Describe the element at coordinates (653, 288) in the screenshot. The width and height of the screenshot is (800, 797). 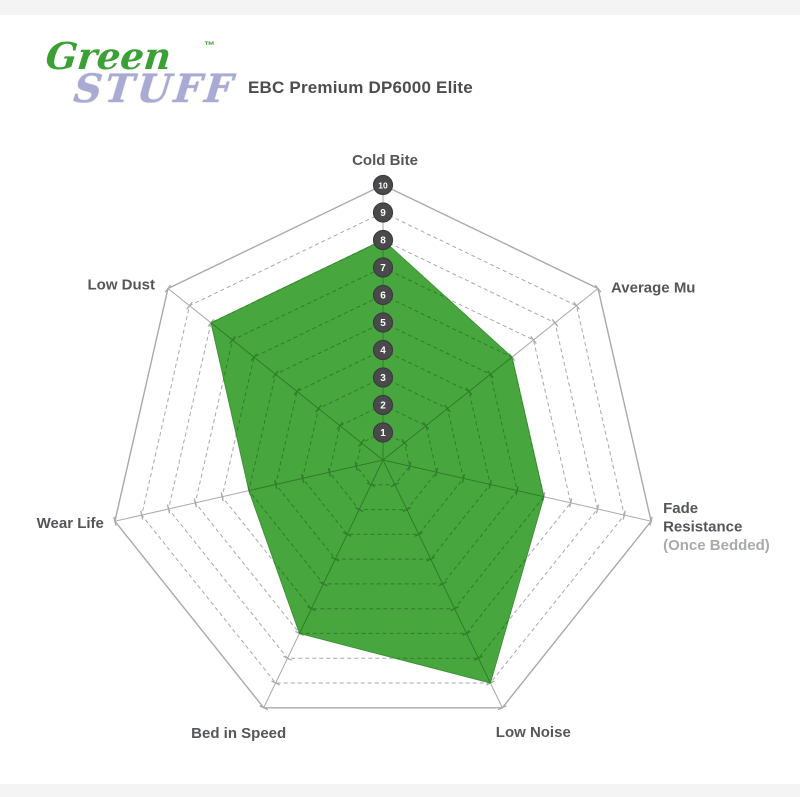
I see `axis-label-average-mu: Average Mu` at that location.